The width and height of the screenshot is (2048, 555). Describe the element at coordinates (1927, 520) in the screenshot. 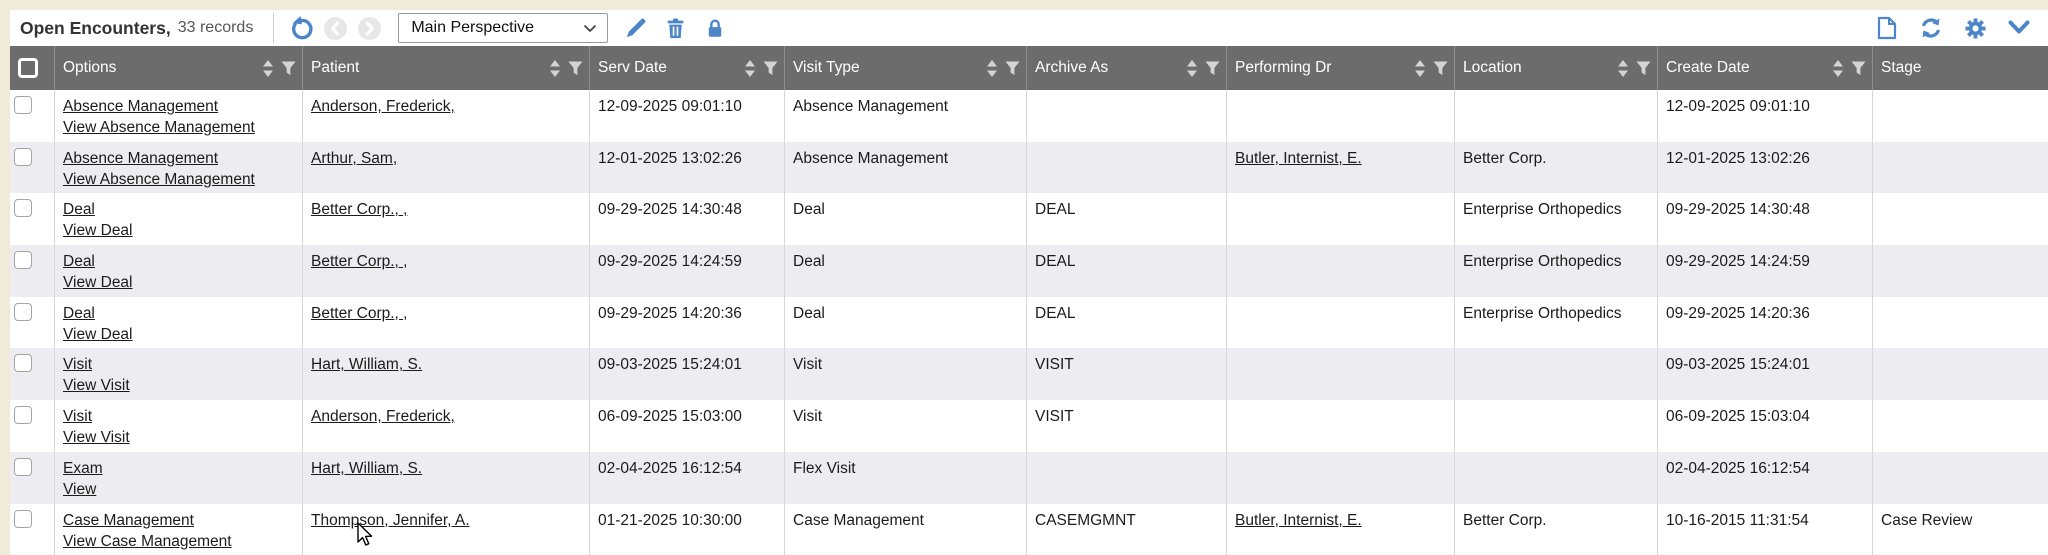

I see `stage-cell: Case Review` at that location.